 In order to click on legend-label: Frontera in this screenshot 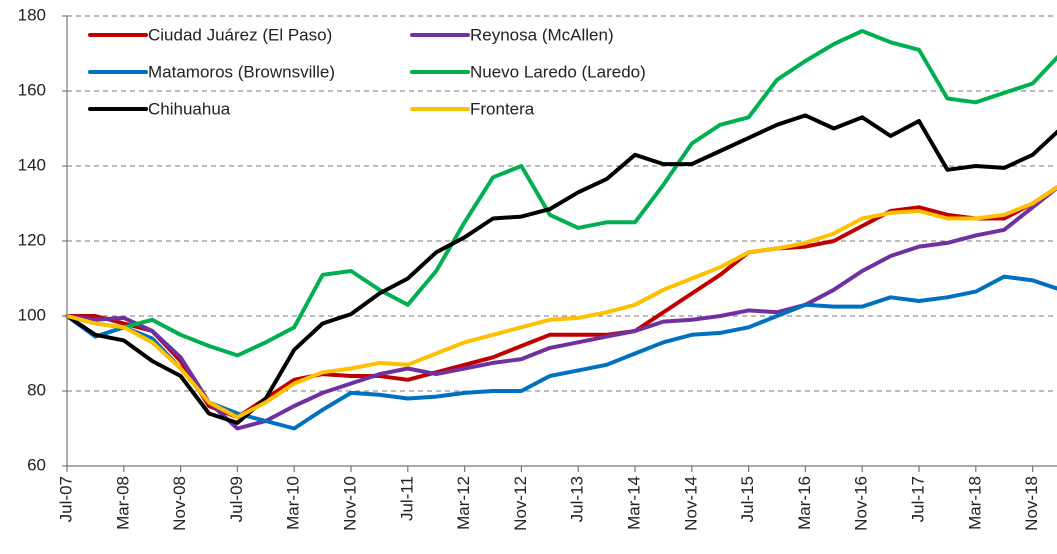, I will do `click(502, 108)`.